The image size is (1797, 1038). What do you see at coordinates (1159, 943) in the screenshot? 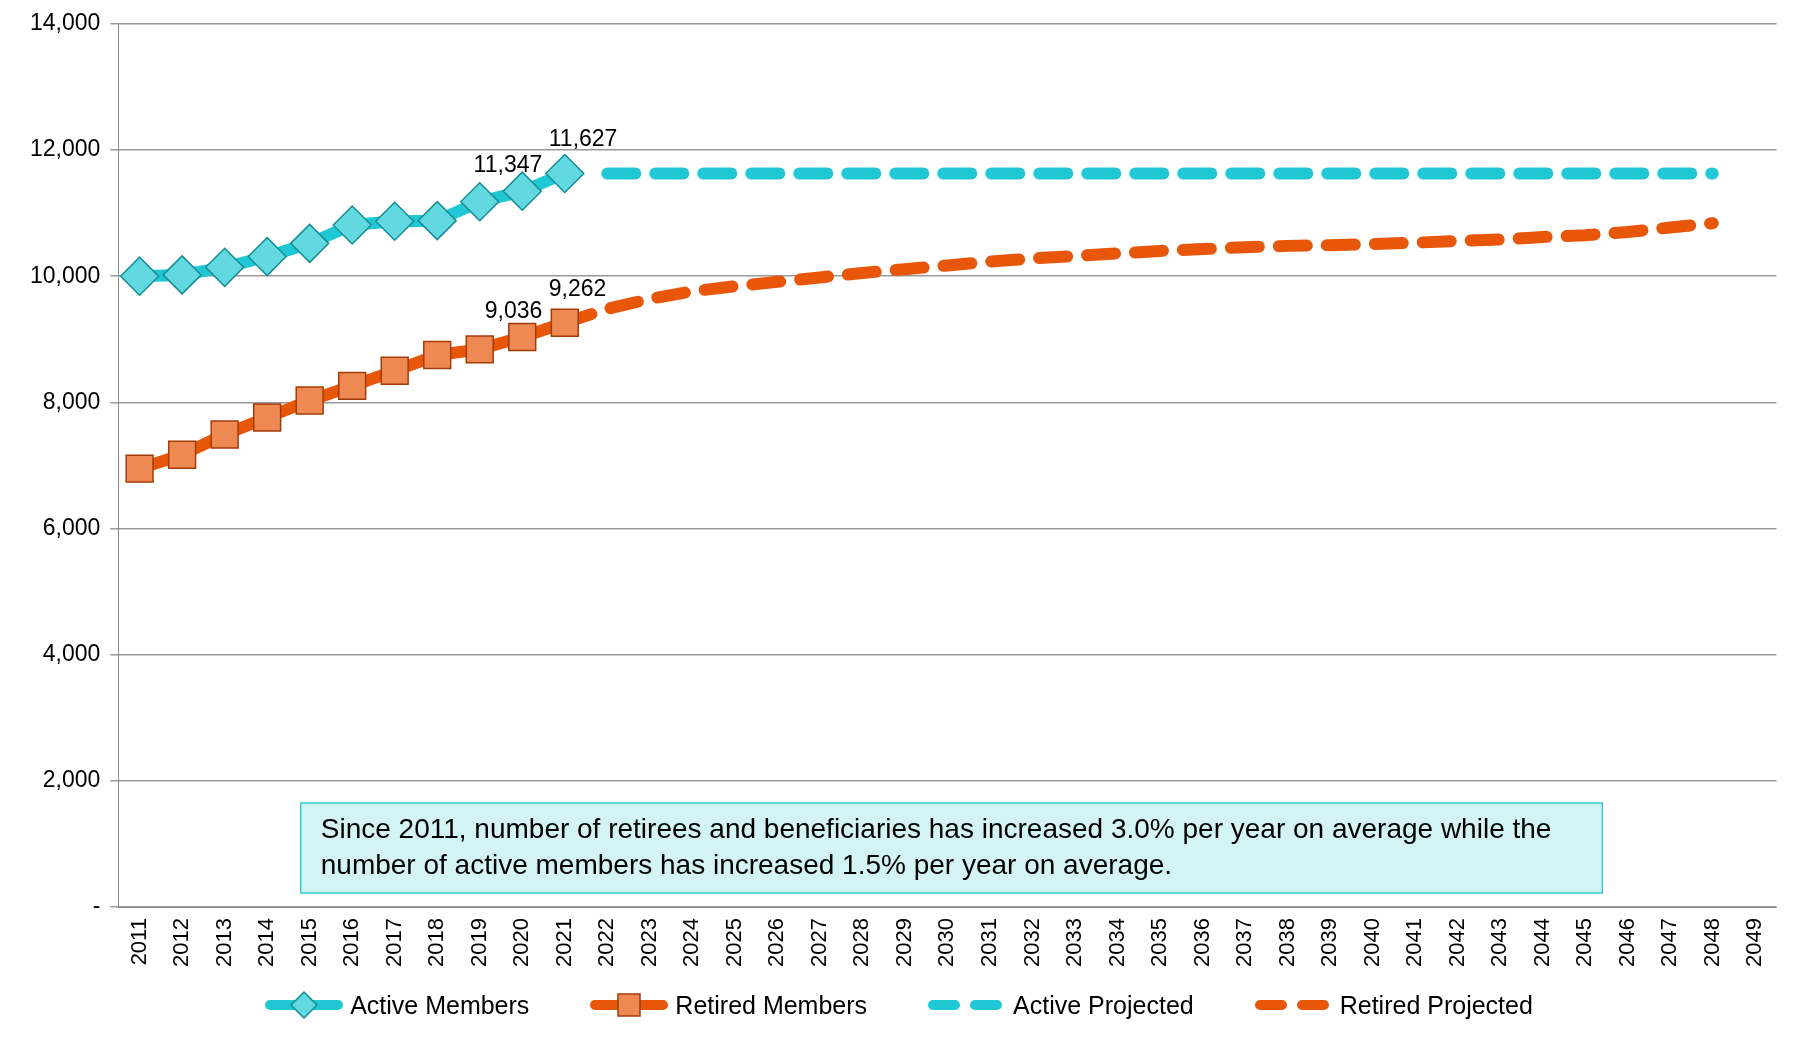
I see `x-tick-label: 2035` at bounding box center [1159, 943].